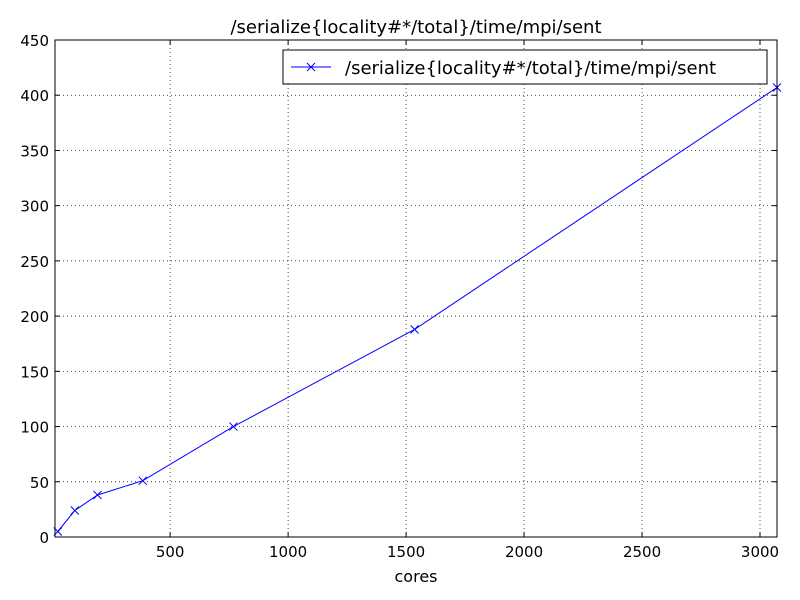 The width and height of the screenshot is (800, 600). I want to click on x-tick-label: 1000, so click(288, 552).